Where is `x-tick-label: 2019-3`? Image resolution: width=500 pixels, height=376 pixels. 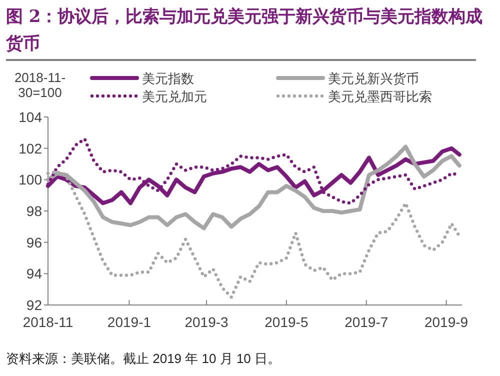
x-tick-label: 2019-3 is located at coordinates (206, 322).